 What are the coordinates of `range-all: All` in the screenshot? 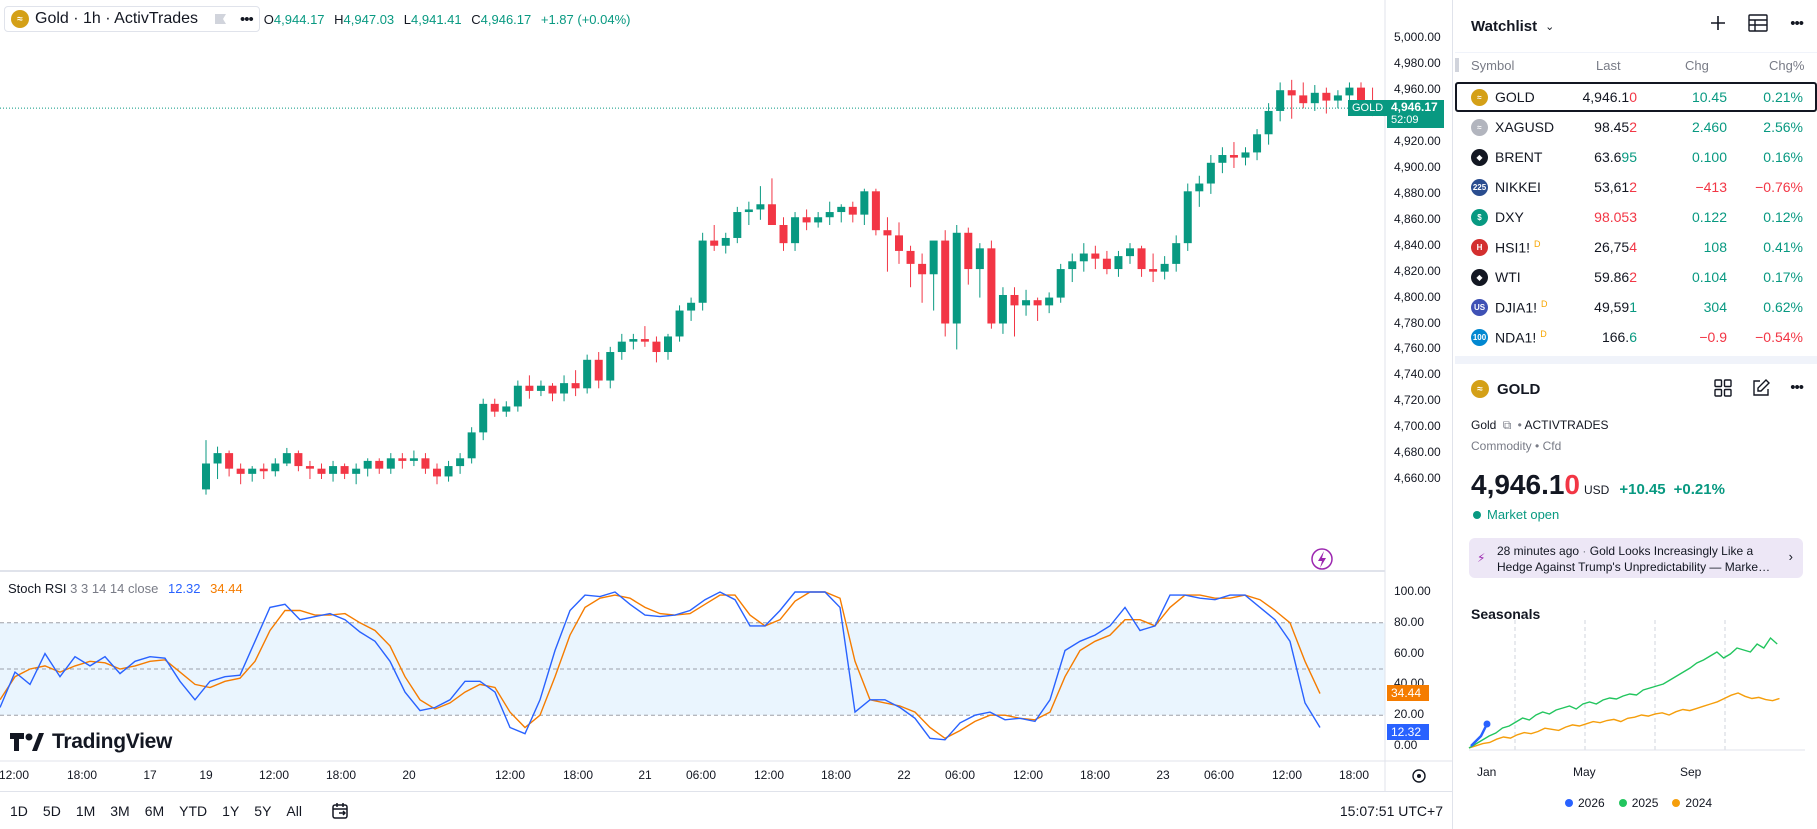 It's located at (294, 810).